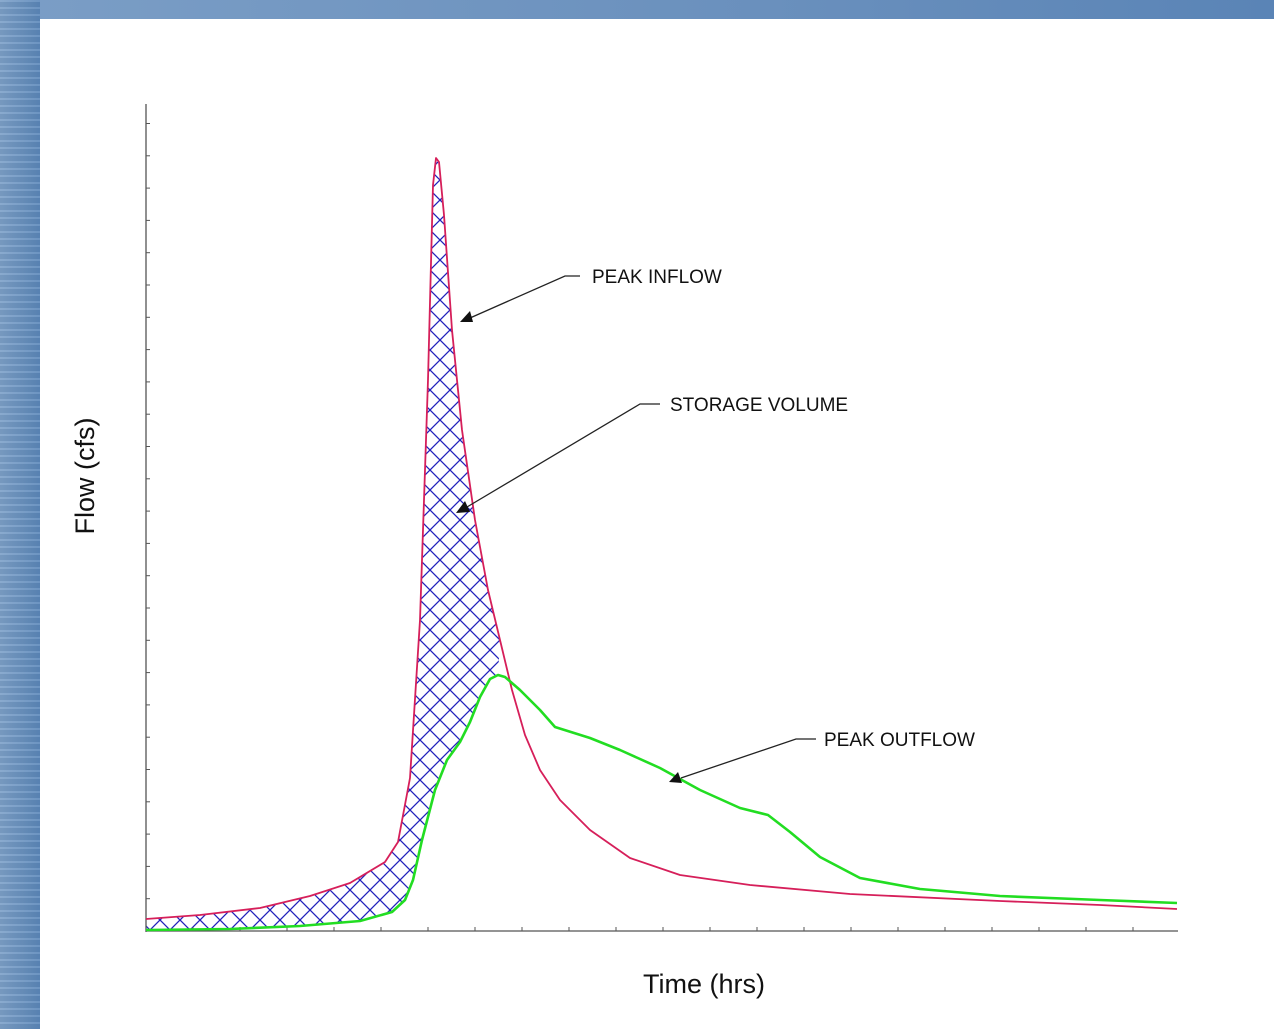 The width and height of the screenshot is (1274, 1029). I want to click on peak-outflow-leader, so click(742, 760).